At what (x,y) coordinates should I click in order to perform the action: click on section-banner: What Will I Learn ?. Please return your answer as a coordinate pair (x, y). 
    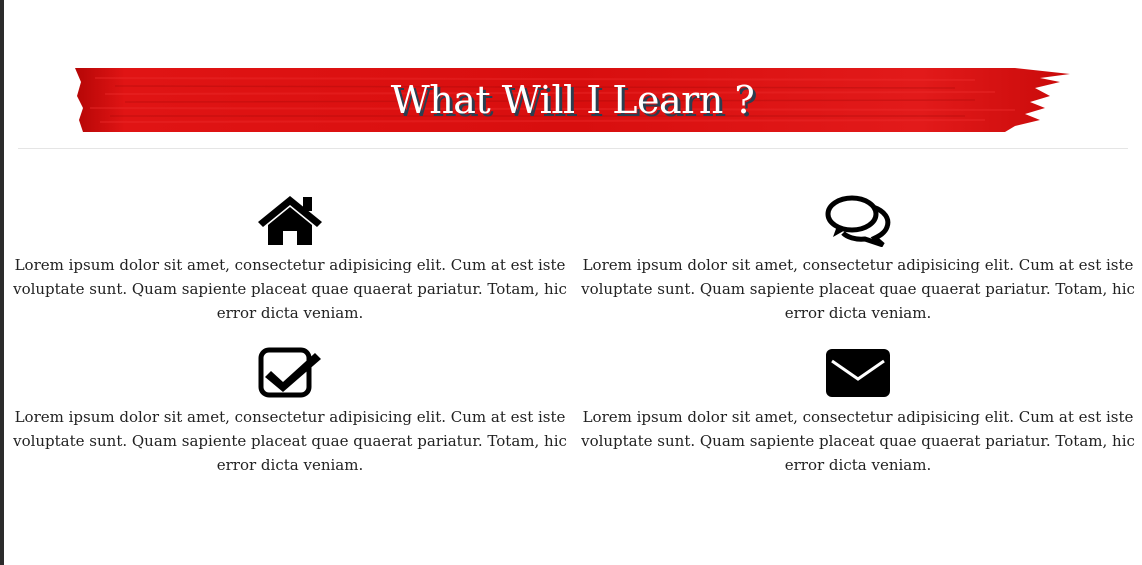
    Looking at the image, I should click on (572, 100).